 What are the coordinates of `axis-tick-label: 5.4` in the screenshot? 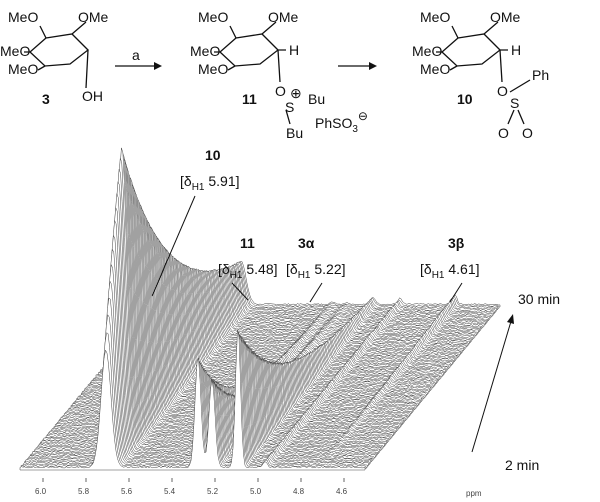 It's located at (170, 491).